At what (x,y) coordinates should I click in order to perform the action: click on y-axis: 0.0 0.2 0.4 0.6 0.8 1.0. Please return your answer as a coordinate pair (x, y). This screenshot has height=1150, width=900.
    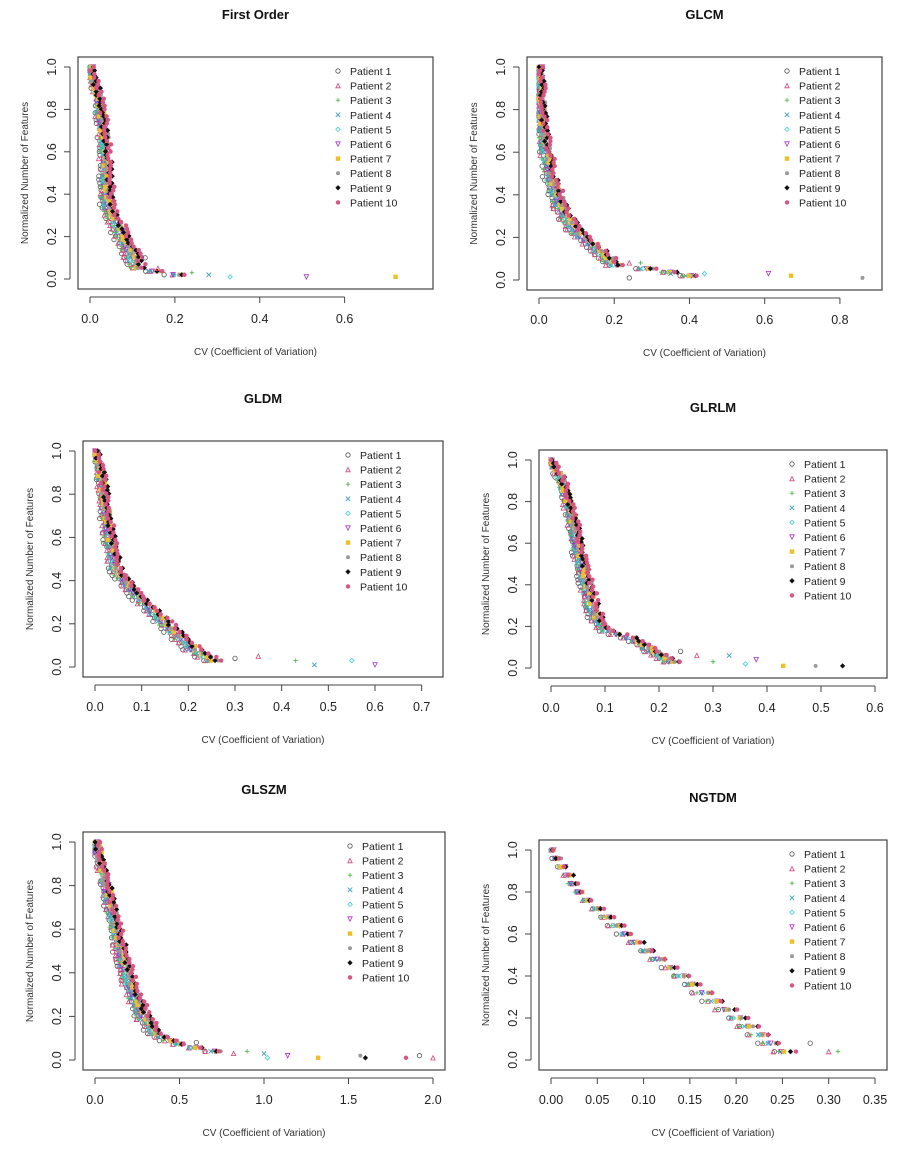
    Looking at the image, I should click on (63, 559).